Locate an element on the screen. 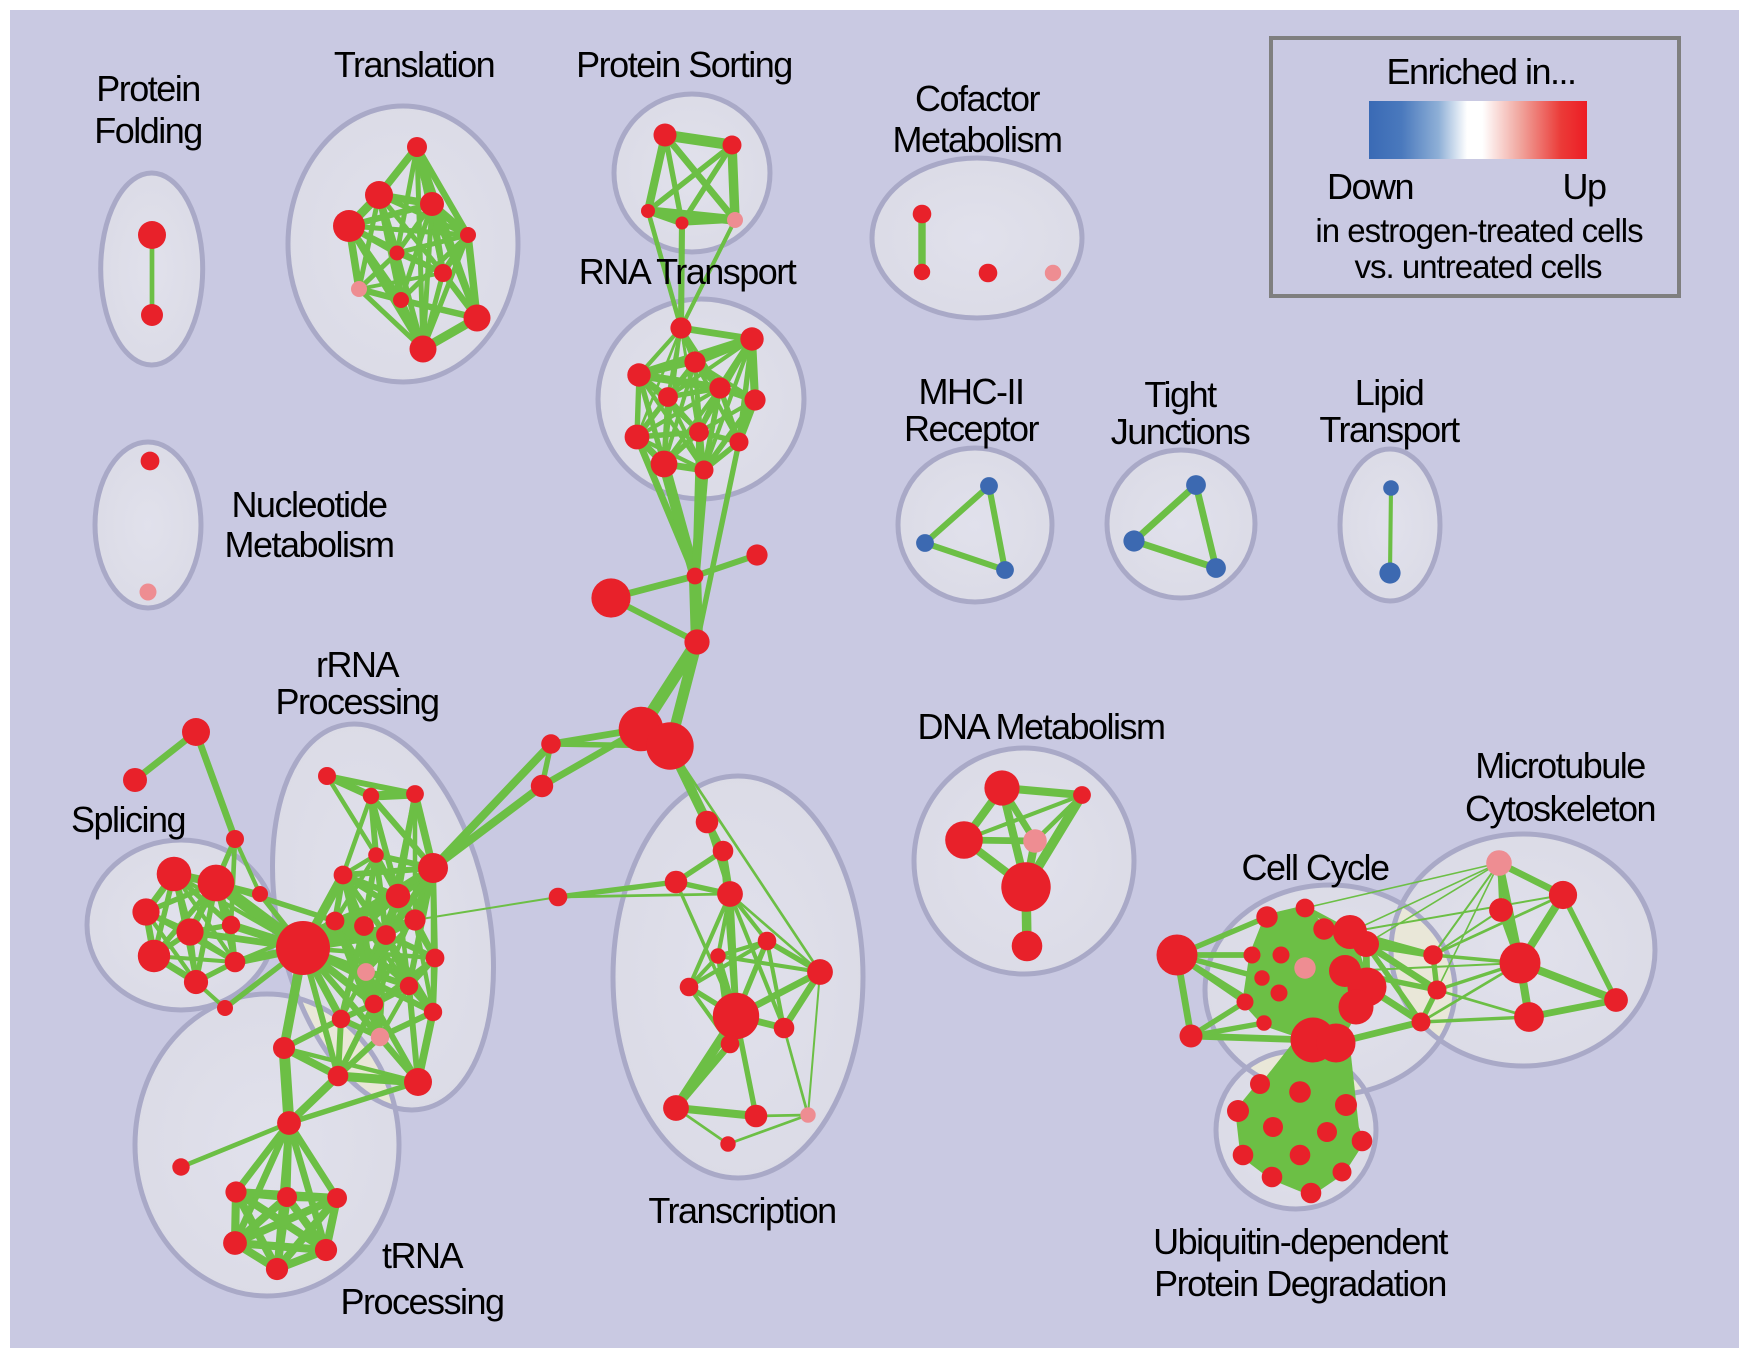 The width and height of the screenshot is (1750, 1365). svg-text: rRNA is located at coordinates (357, 664).